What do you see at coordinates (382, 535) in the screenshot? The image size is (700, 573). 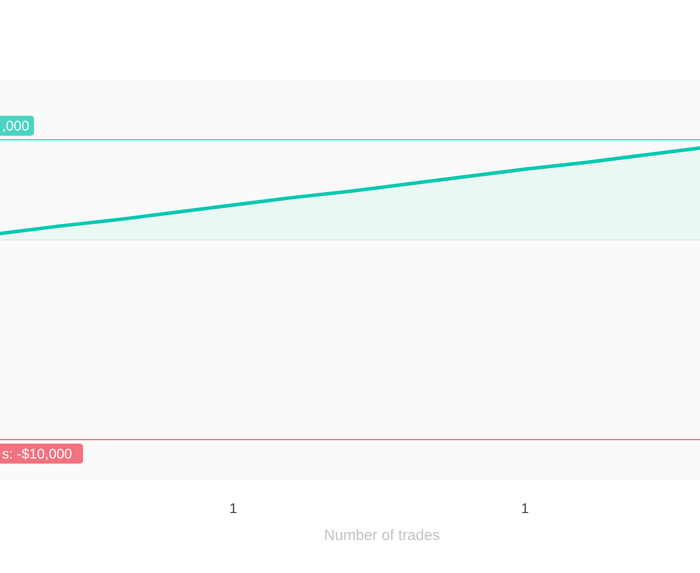 I see `x-axis-title: Number of trades` at bounding box center [382, 535].